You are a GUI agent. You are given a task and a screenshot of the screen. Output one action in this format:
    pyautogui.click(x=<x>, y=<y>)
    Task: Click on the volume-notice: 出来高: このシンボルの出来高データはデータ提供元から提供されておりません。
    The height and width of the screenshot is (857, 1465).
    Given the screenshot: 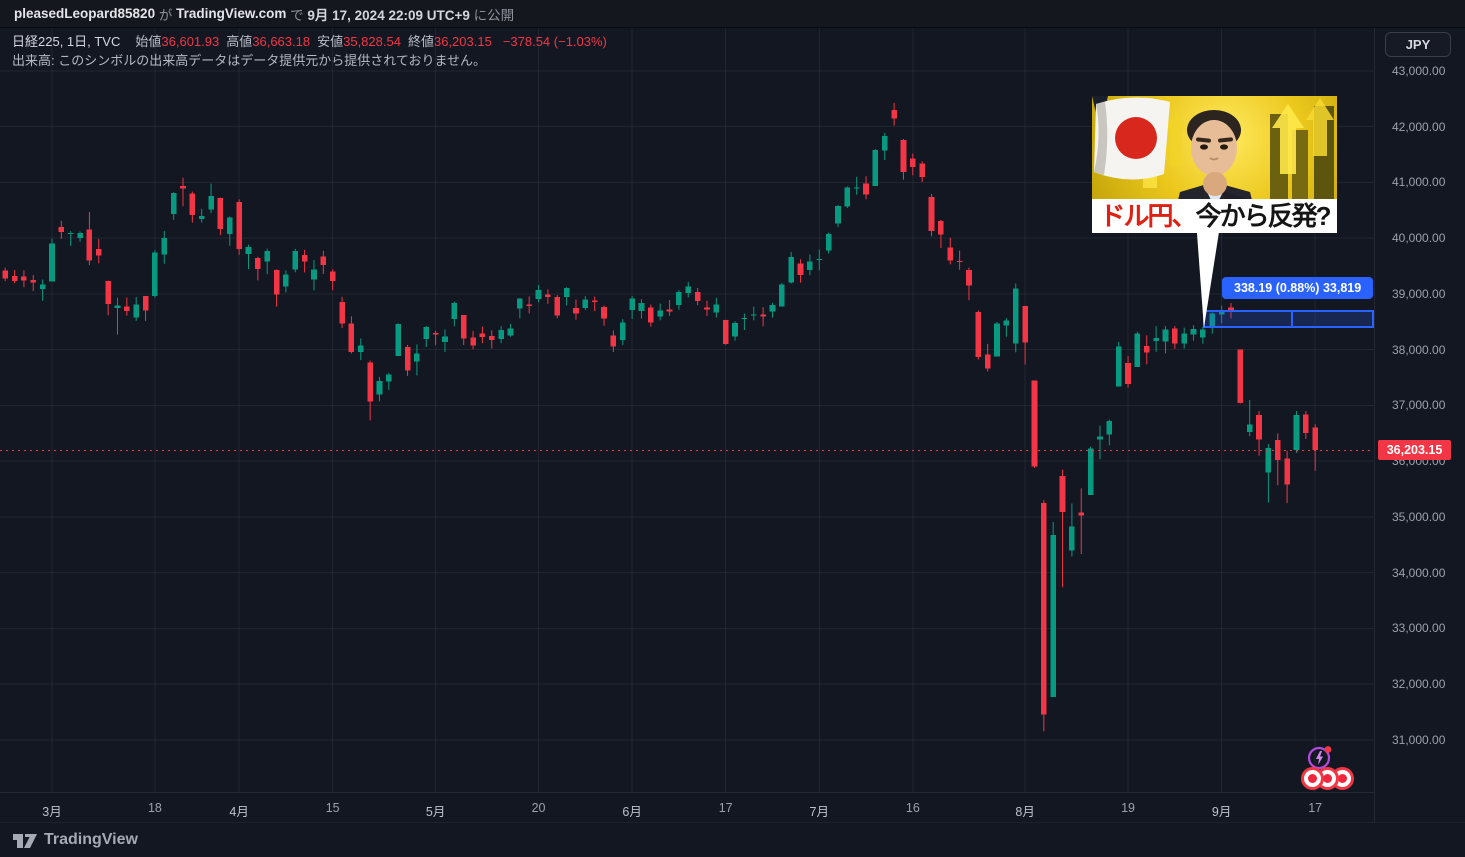 What is the action you would take?
    pyautogui.click(x=249, y=60)
    